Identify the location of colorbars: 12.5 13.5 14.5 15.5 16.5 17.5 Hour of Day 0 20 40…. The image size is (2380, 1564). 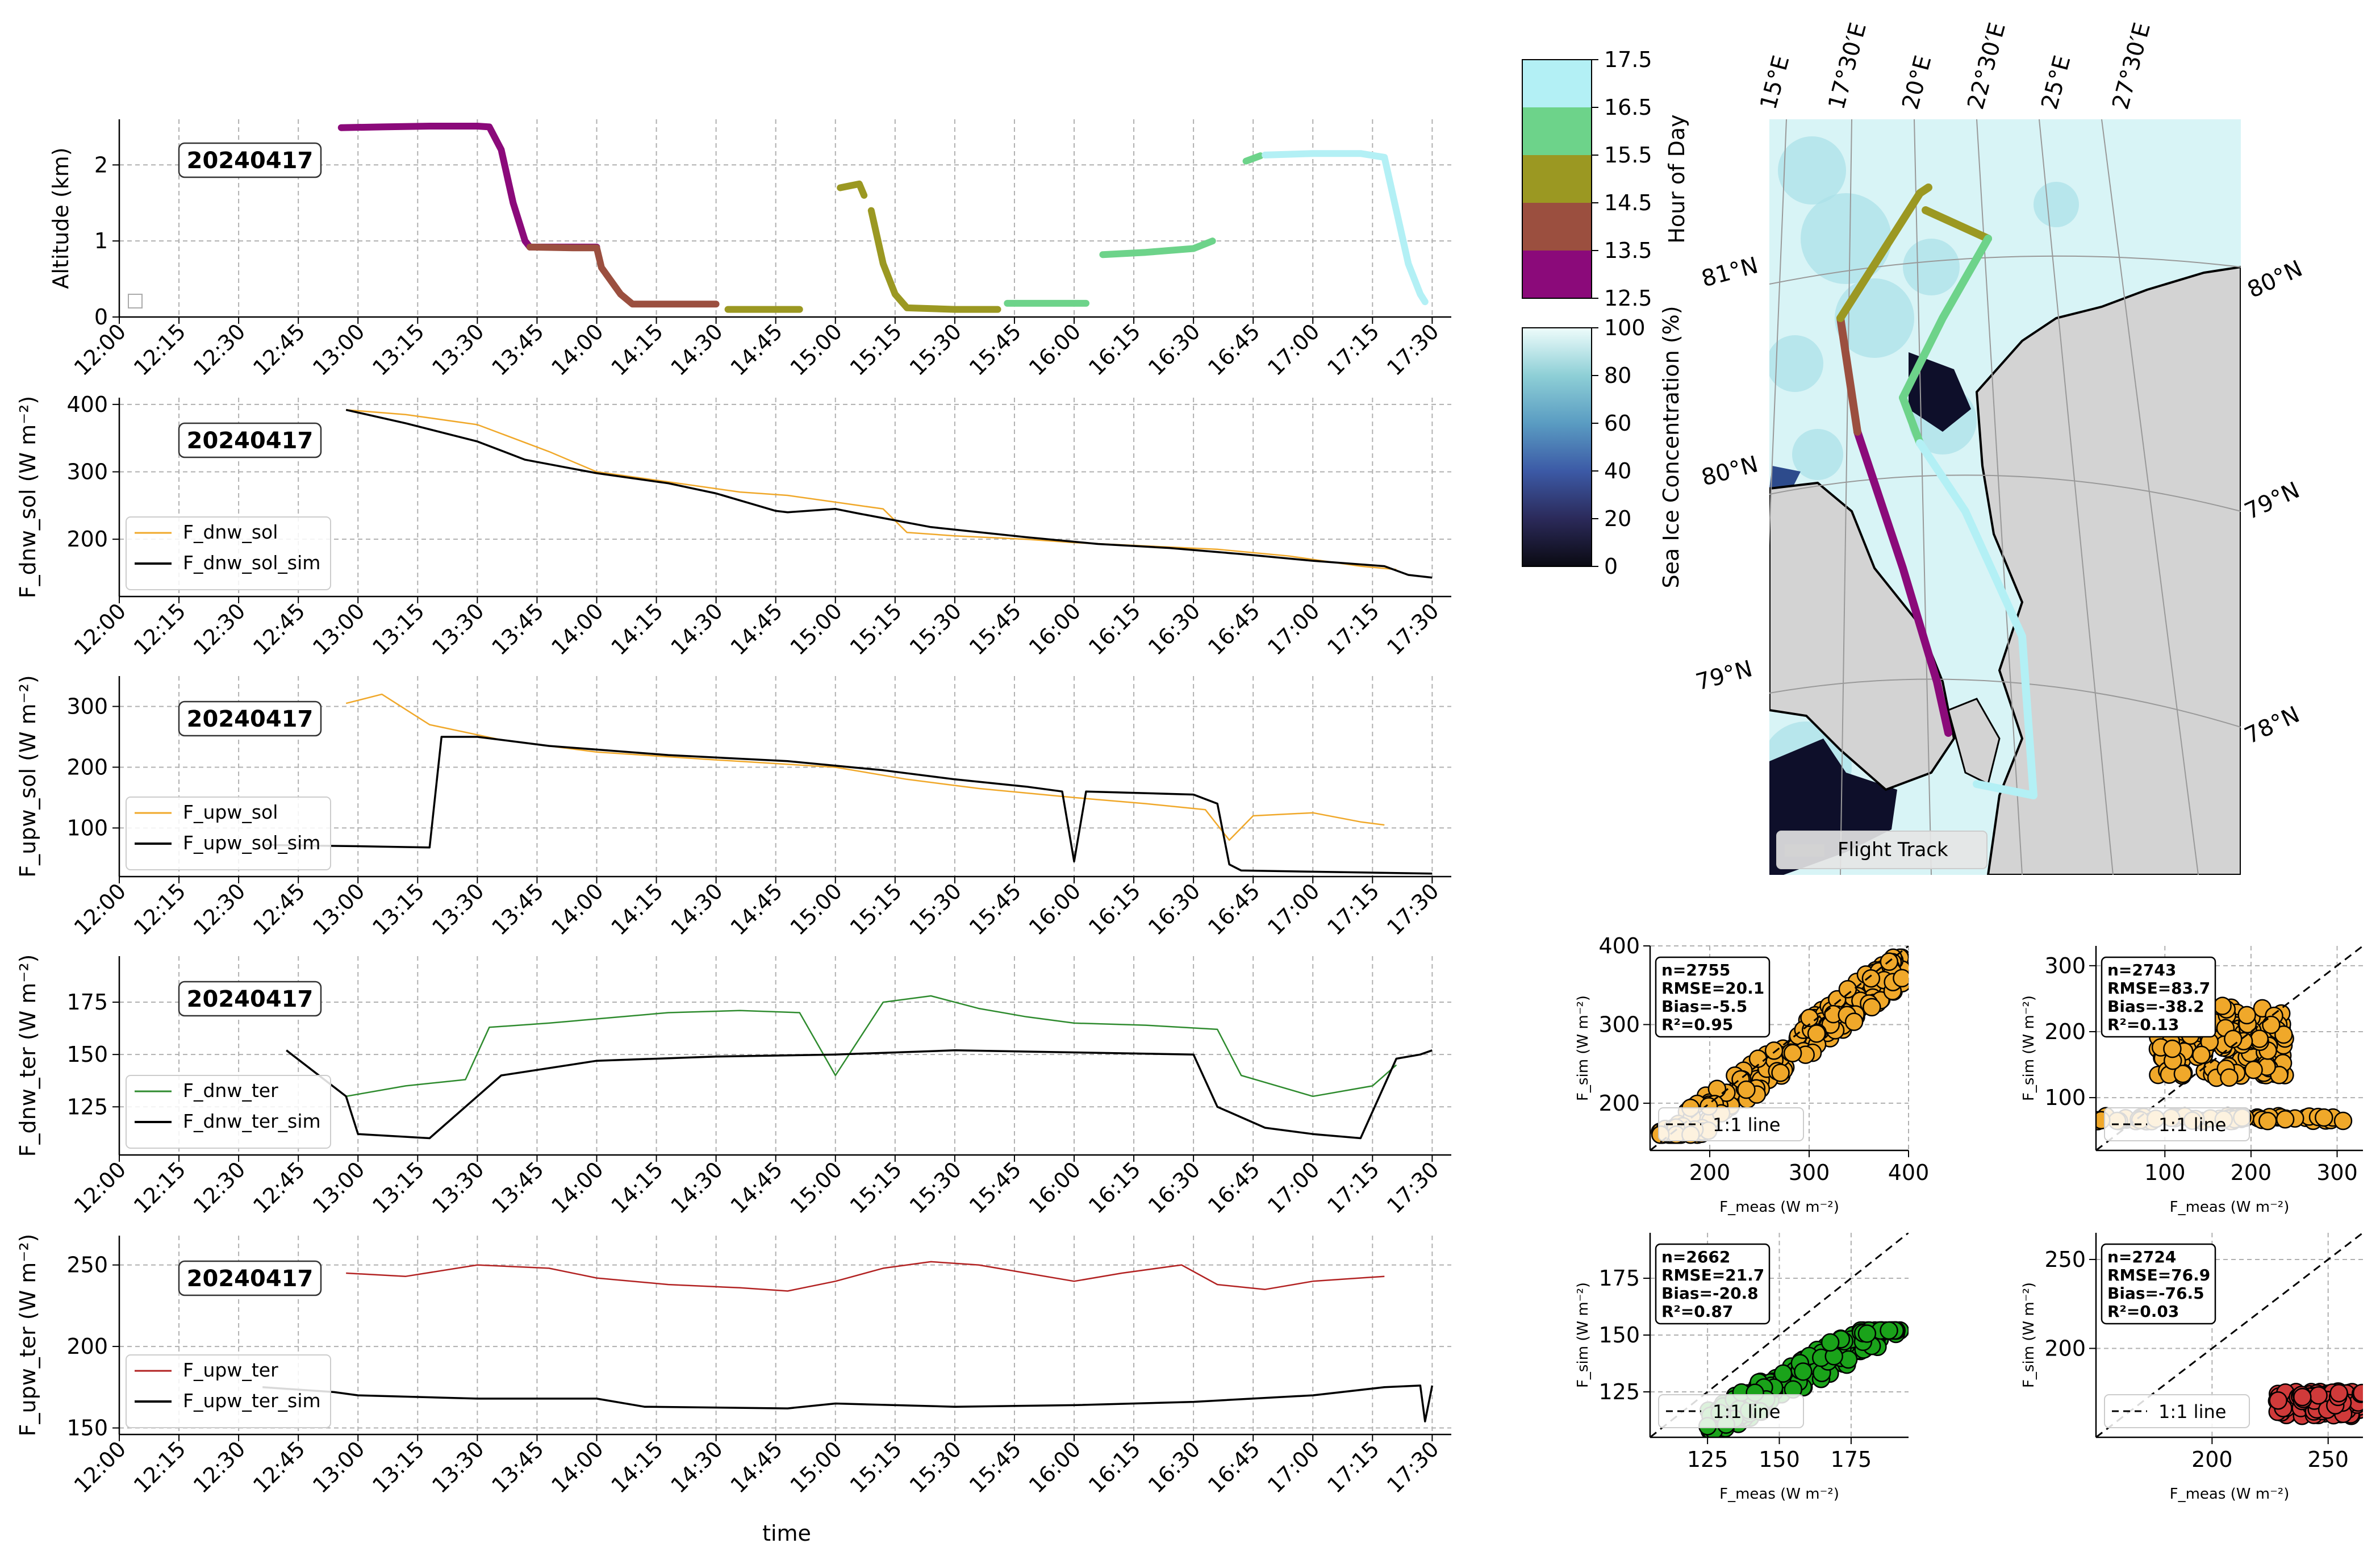
(1605, 318).